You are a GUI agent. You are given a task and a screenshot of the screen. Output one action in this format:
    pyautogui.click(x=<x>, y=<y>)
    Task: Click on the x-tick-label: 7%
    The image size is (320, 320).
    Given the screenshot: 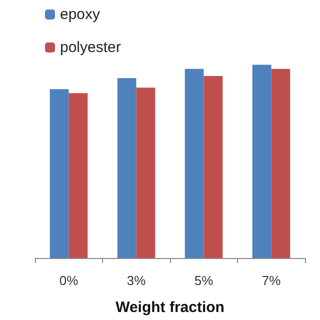 What is the action you would take?
    pyautogui.click(x=272, y=280)
    